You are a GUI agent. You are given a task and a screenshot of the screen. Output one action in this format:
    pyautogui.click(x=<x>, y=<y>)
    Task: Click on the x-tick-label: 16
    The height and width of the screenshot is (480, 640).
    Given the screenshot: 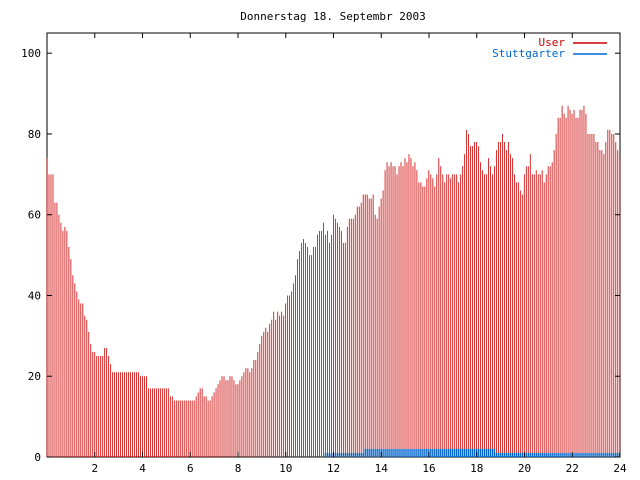 What is the action you would take?
    pyautogui.click(x=428, y=468)
    